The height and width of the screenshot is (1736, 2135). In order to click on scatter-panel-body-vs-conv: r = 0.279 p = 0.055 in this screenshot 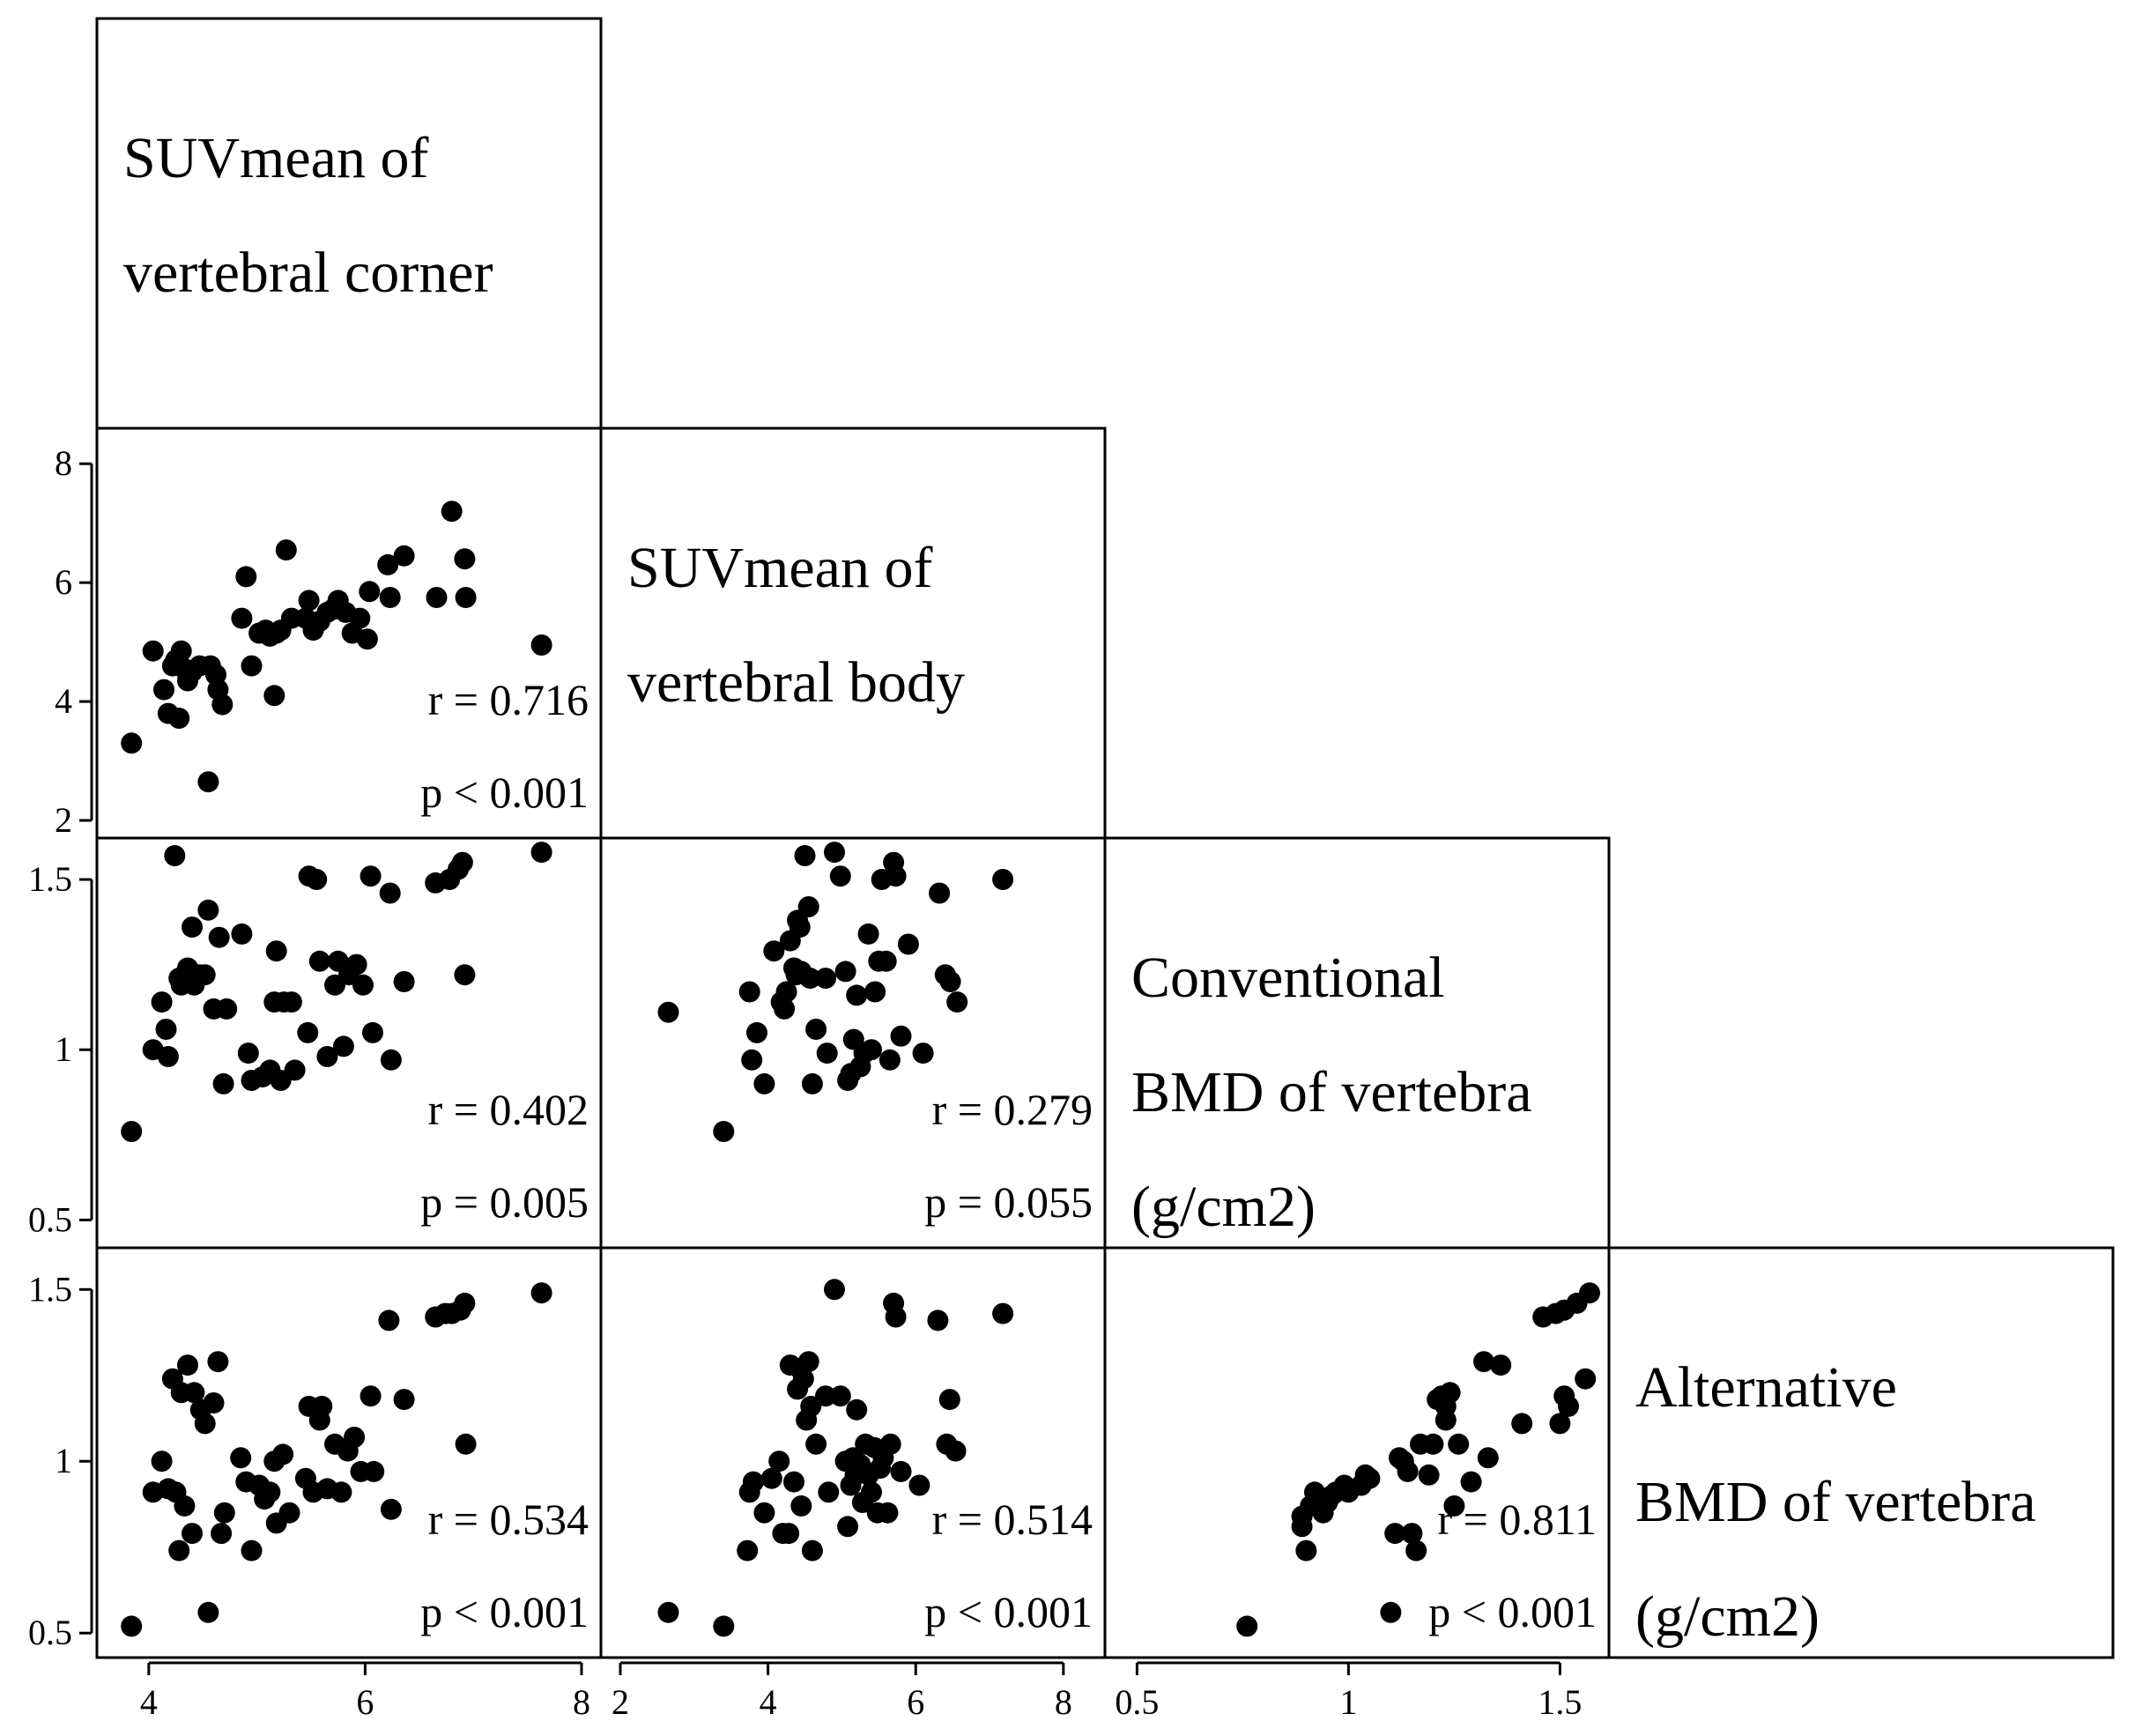, I will do `click(875, 1034)`.